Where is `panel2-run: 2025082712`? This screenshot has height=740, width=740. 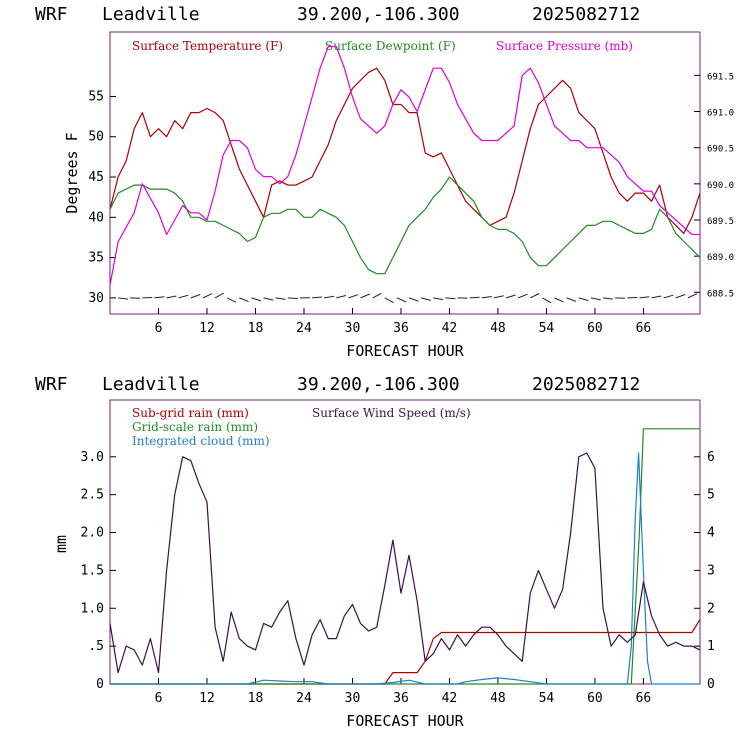
panel2-run: 2025082712 is located at coordinates (586, 384).